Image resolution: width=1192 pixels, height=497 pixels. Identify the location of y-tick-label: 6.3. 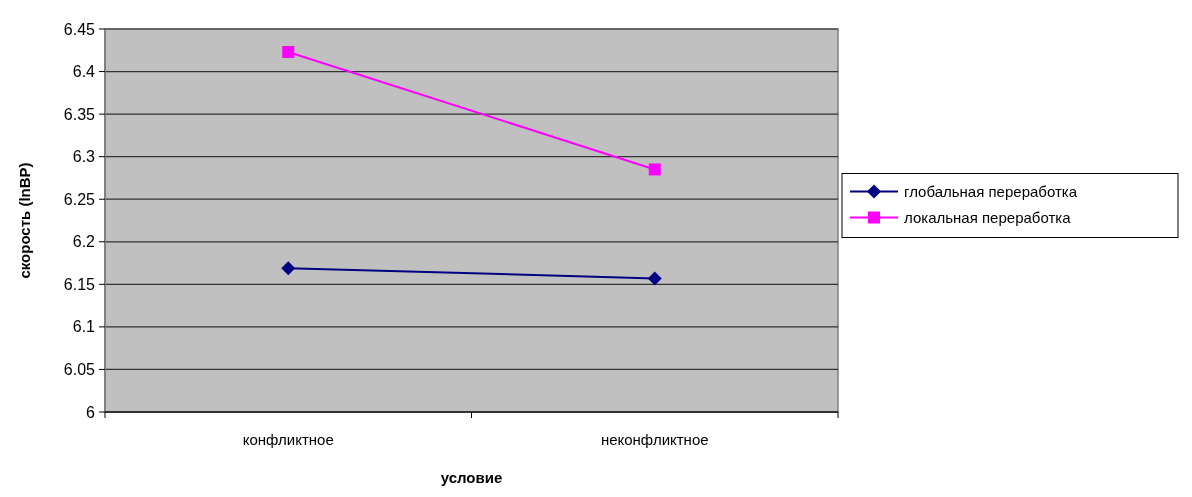
(84, 157).